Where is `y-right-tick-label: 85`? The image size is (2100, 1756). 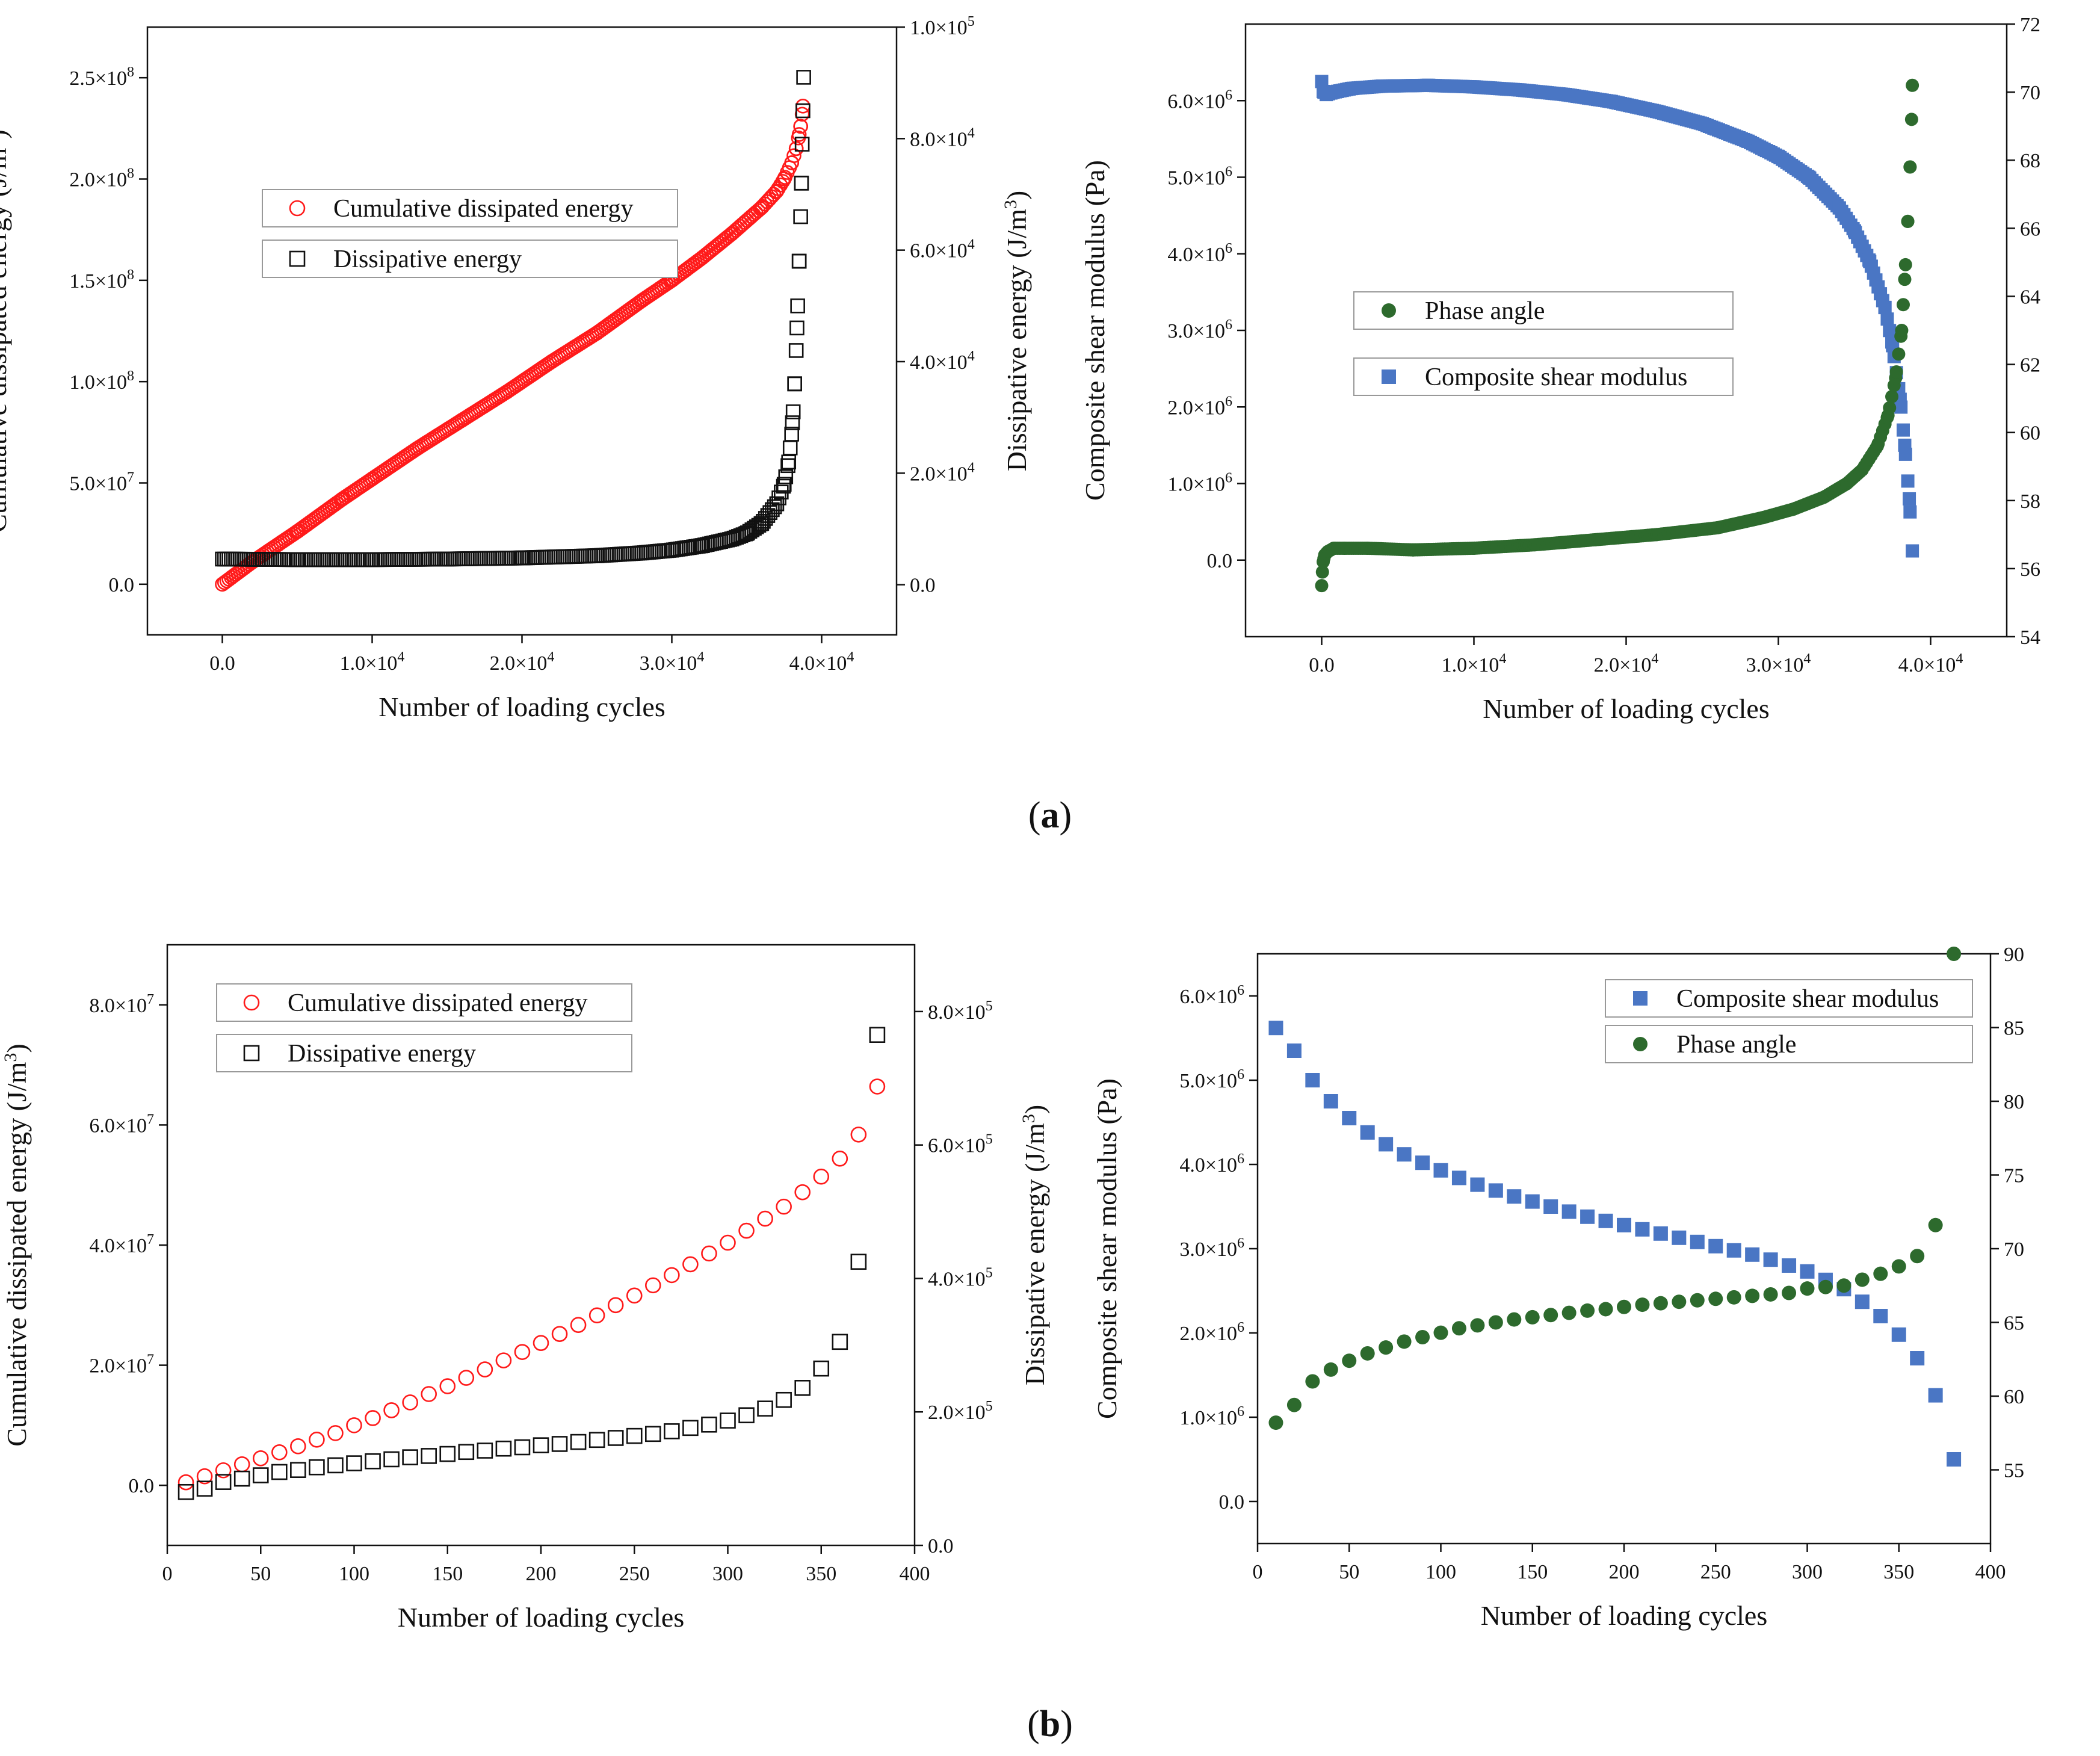 y-right-tick-label: 85 is located at coordinates (2014, 1029).